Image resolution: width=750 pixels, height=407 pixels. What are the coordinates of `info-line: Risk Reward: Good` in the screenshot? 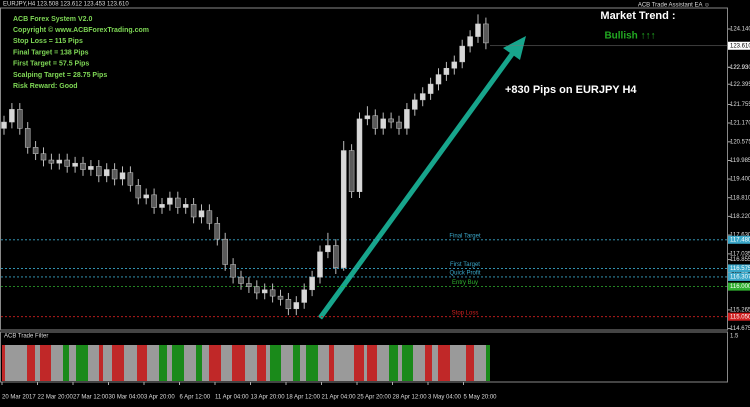 It's located at (45, 86).